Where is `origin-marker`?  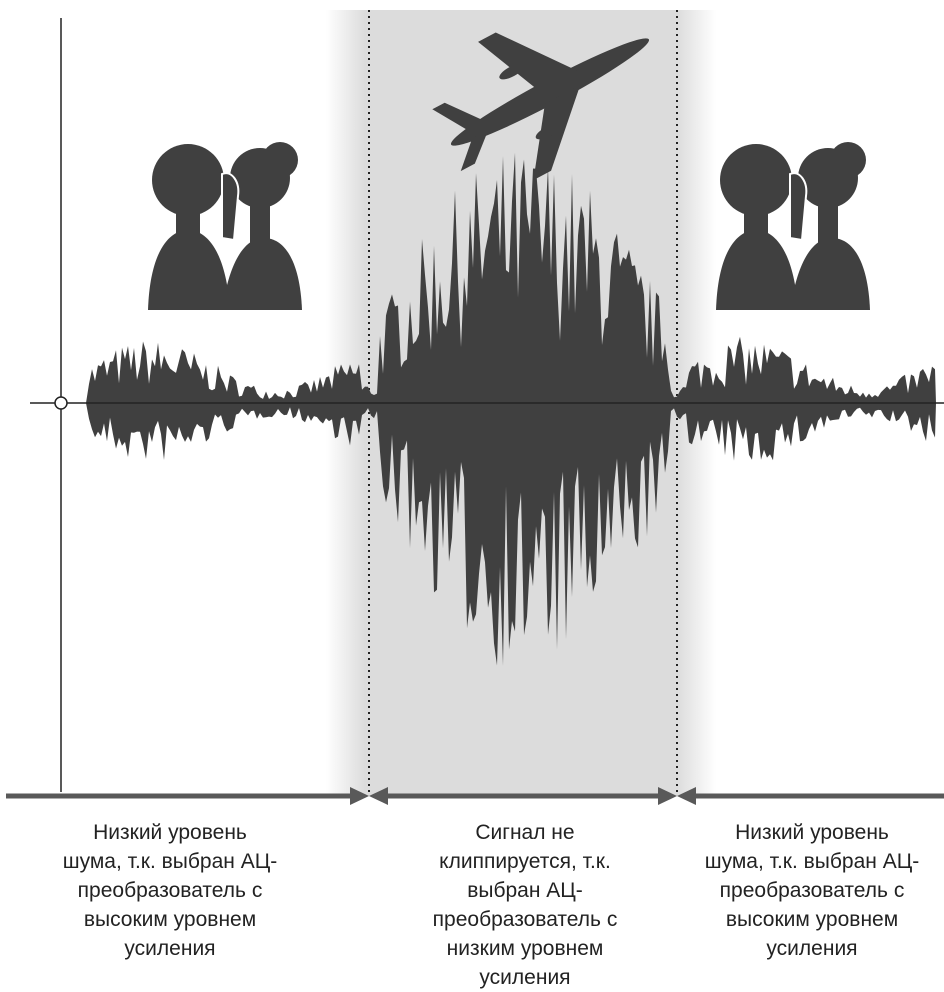 origin-marker is located at coordinates (61, 403).